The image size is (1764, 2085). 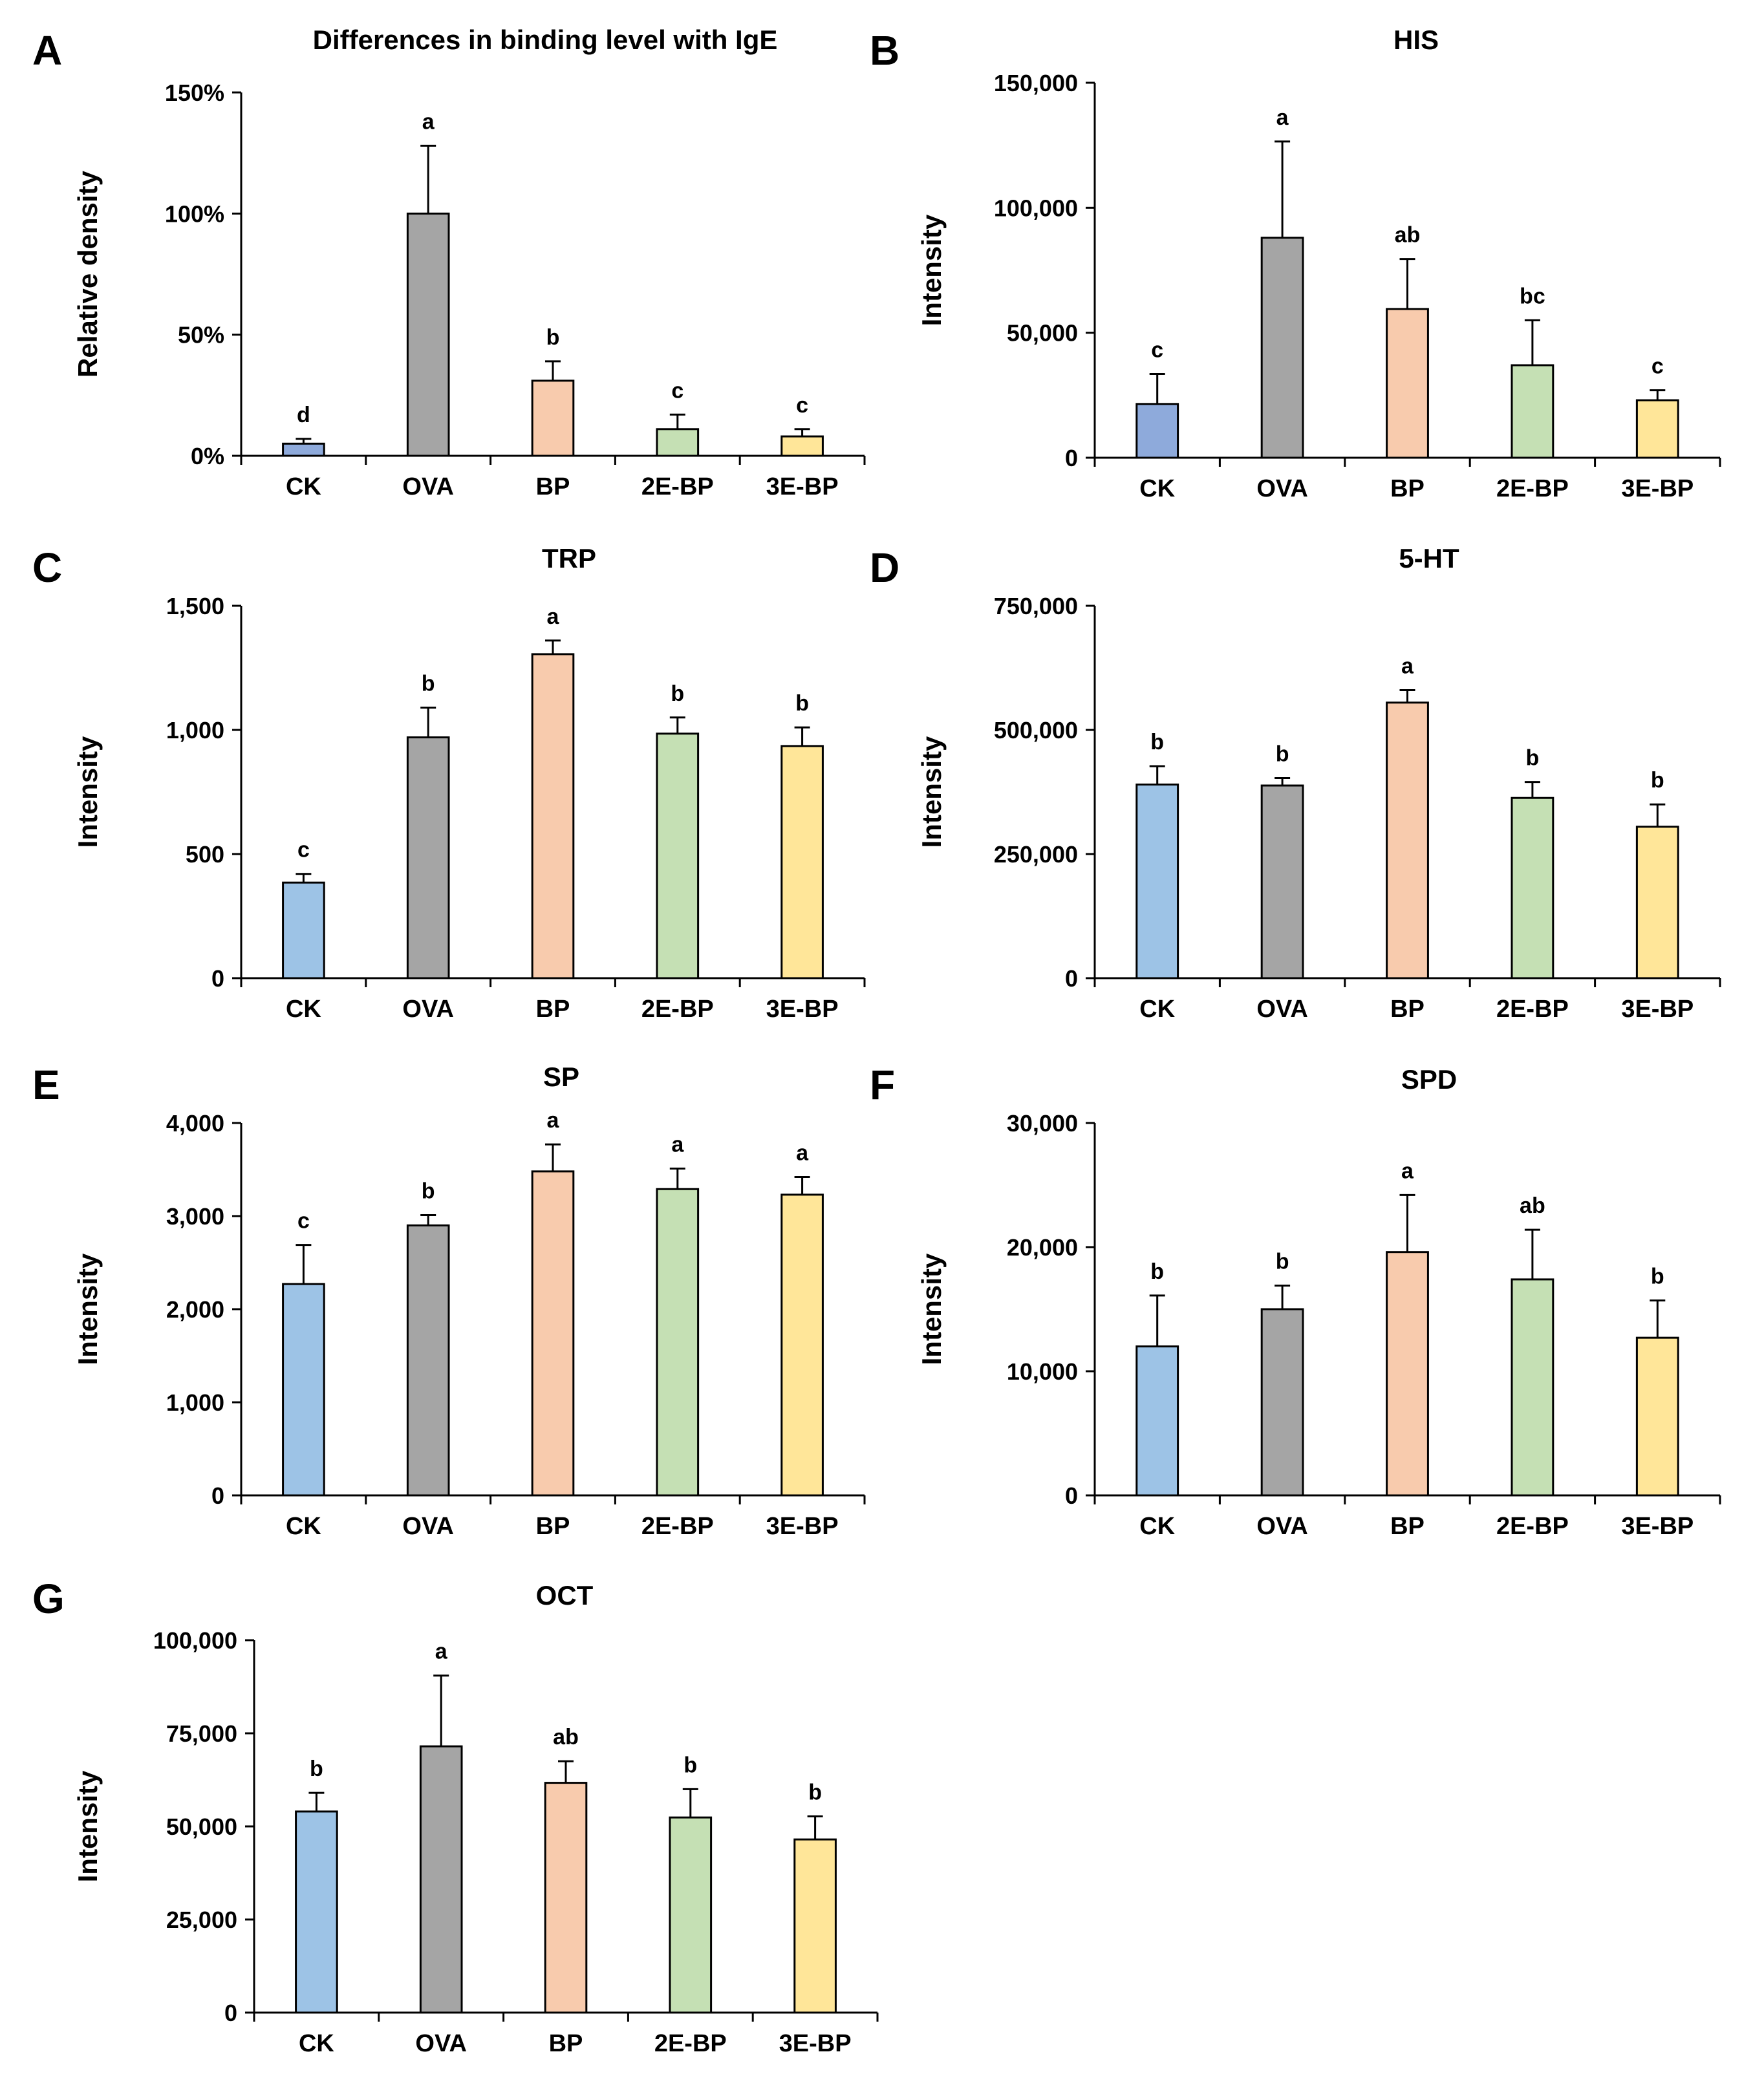 I want to click on y-tick-label: 25,000, so click(x=201, y=1920).